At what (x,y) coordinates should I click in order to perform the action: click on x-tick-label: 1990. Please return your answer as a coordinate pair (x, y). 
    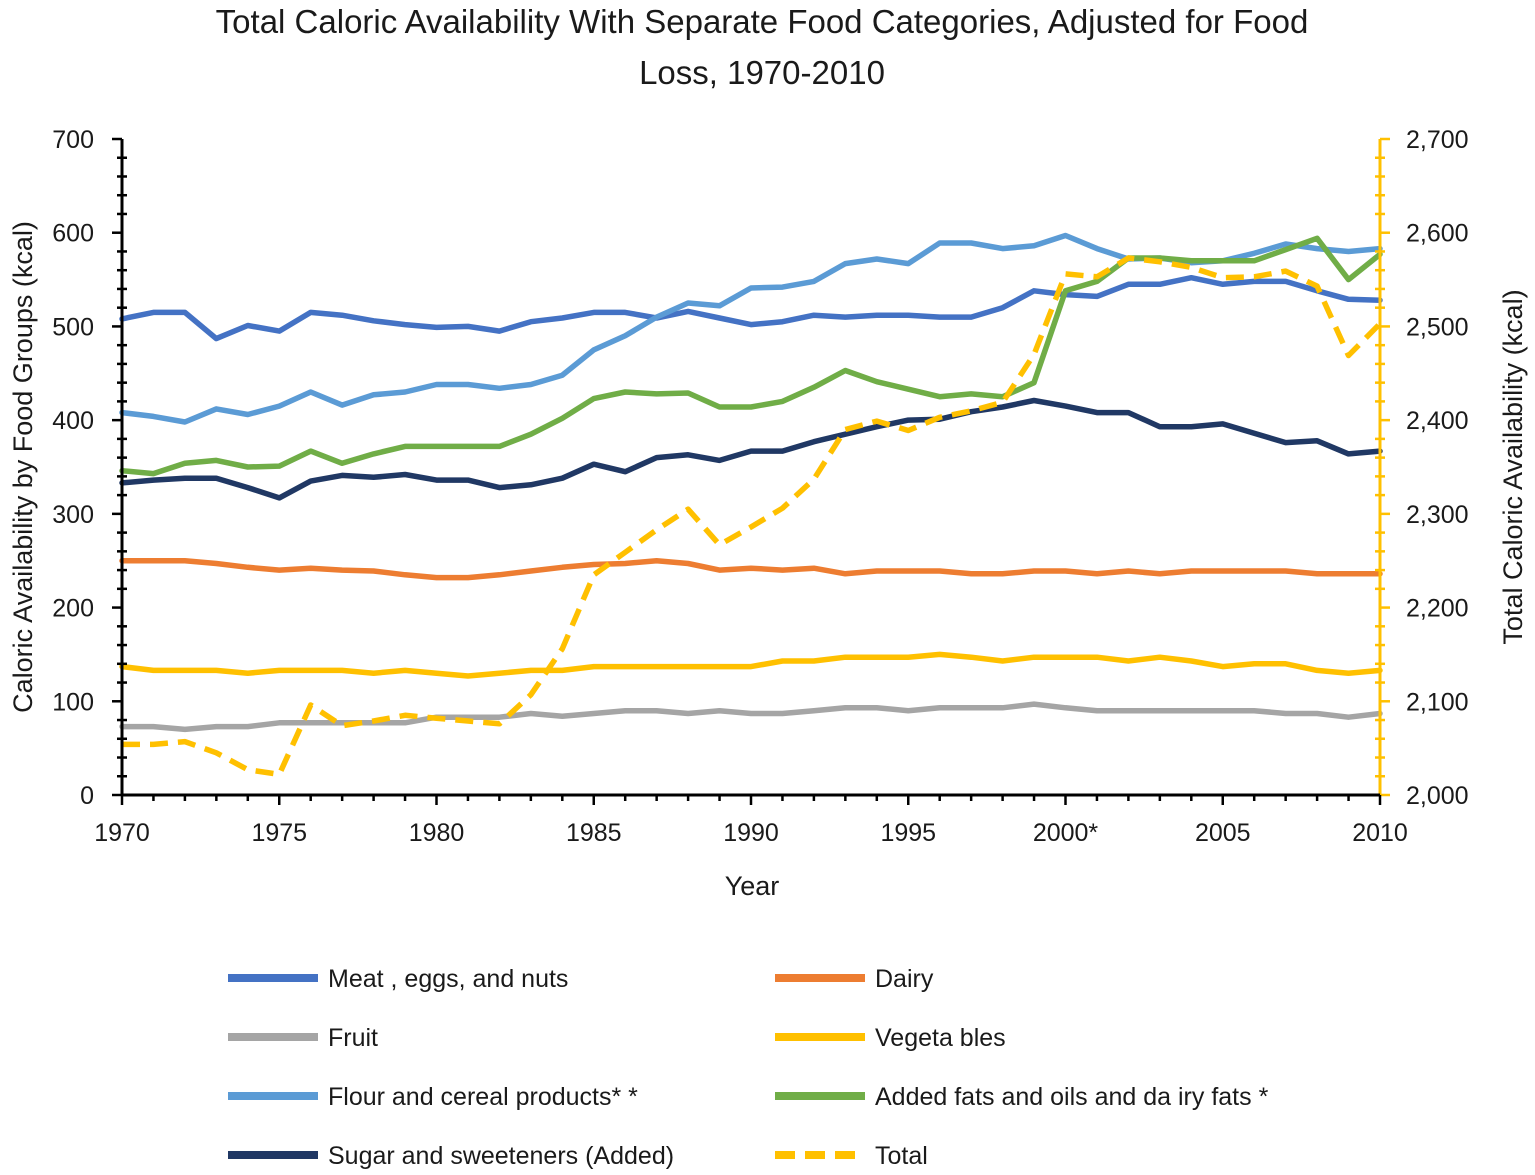
    Looking at the image, I should click on (751, 833).